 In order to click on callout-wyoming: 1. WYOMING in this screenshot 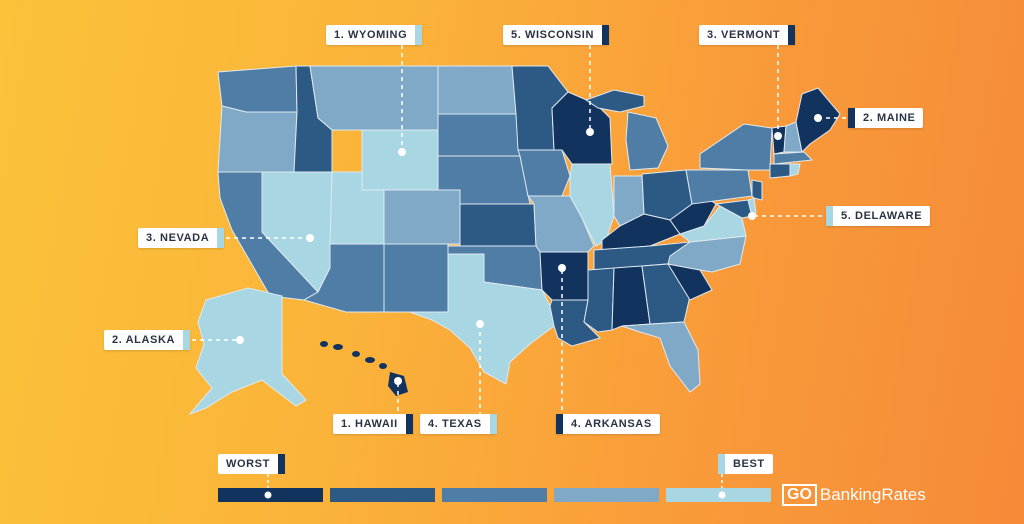, I will do `click(374, 35)`.